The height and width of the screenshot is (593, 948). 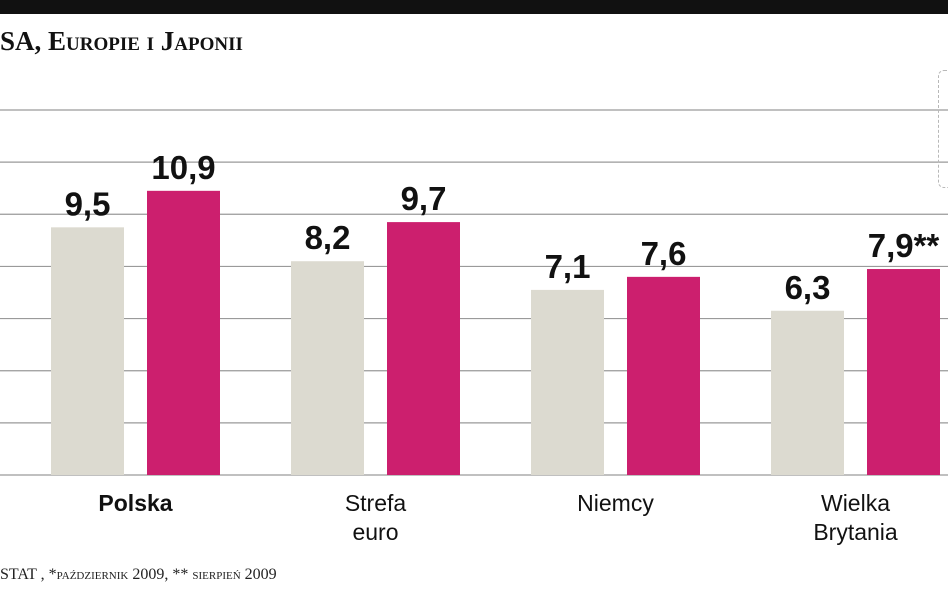 I want to click on data-label: 7,1, so click(x=568, y=266).